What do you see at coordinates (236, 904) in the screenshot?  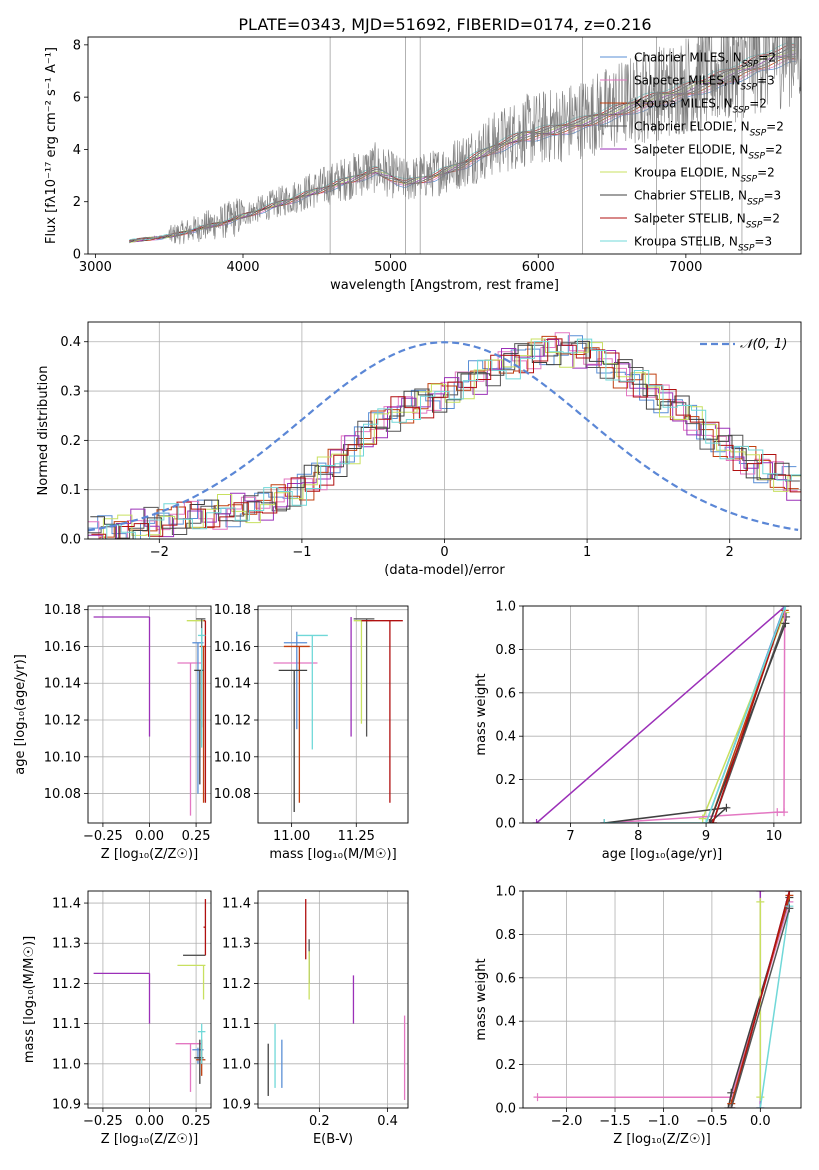 I see `y-tick-label: 11.4` at bounding box center [236, 904].